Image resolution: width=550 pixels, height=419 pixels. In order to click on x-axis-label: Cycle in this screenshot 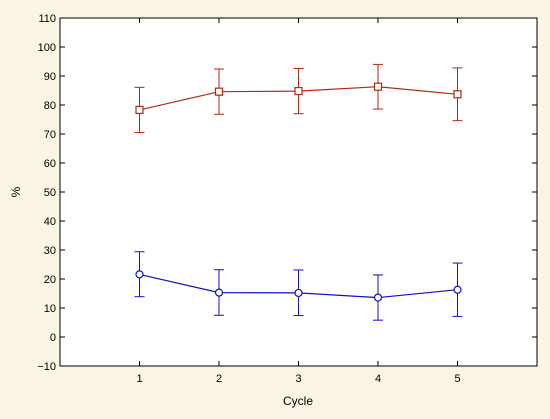, I will do `click(298, 401)`.